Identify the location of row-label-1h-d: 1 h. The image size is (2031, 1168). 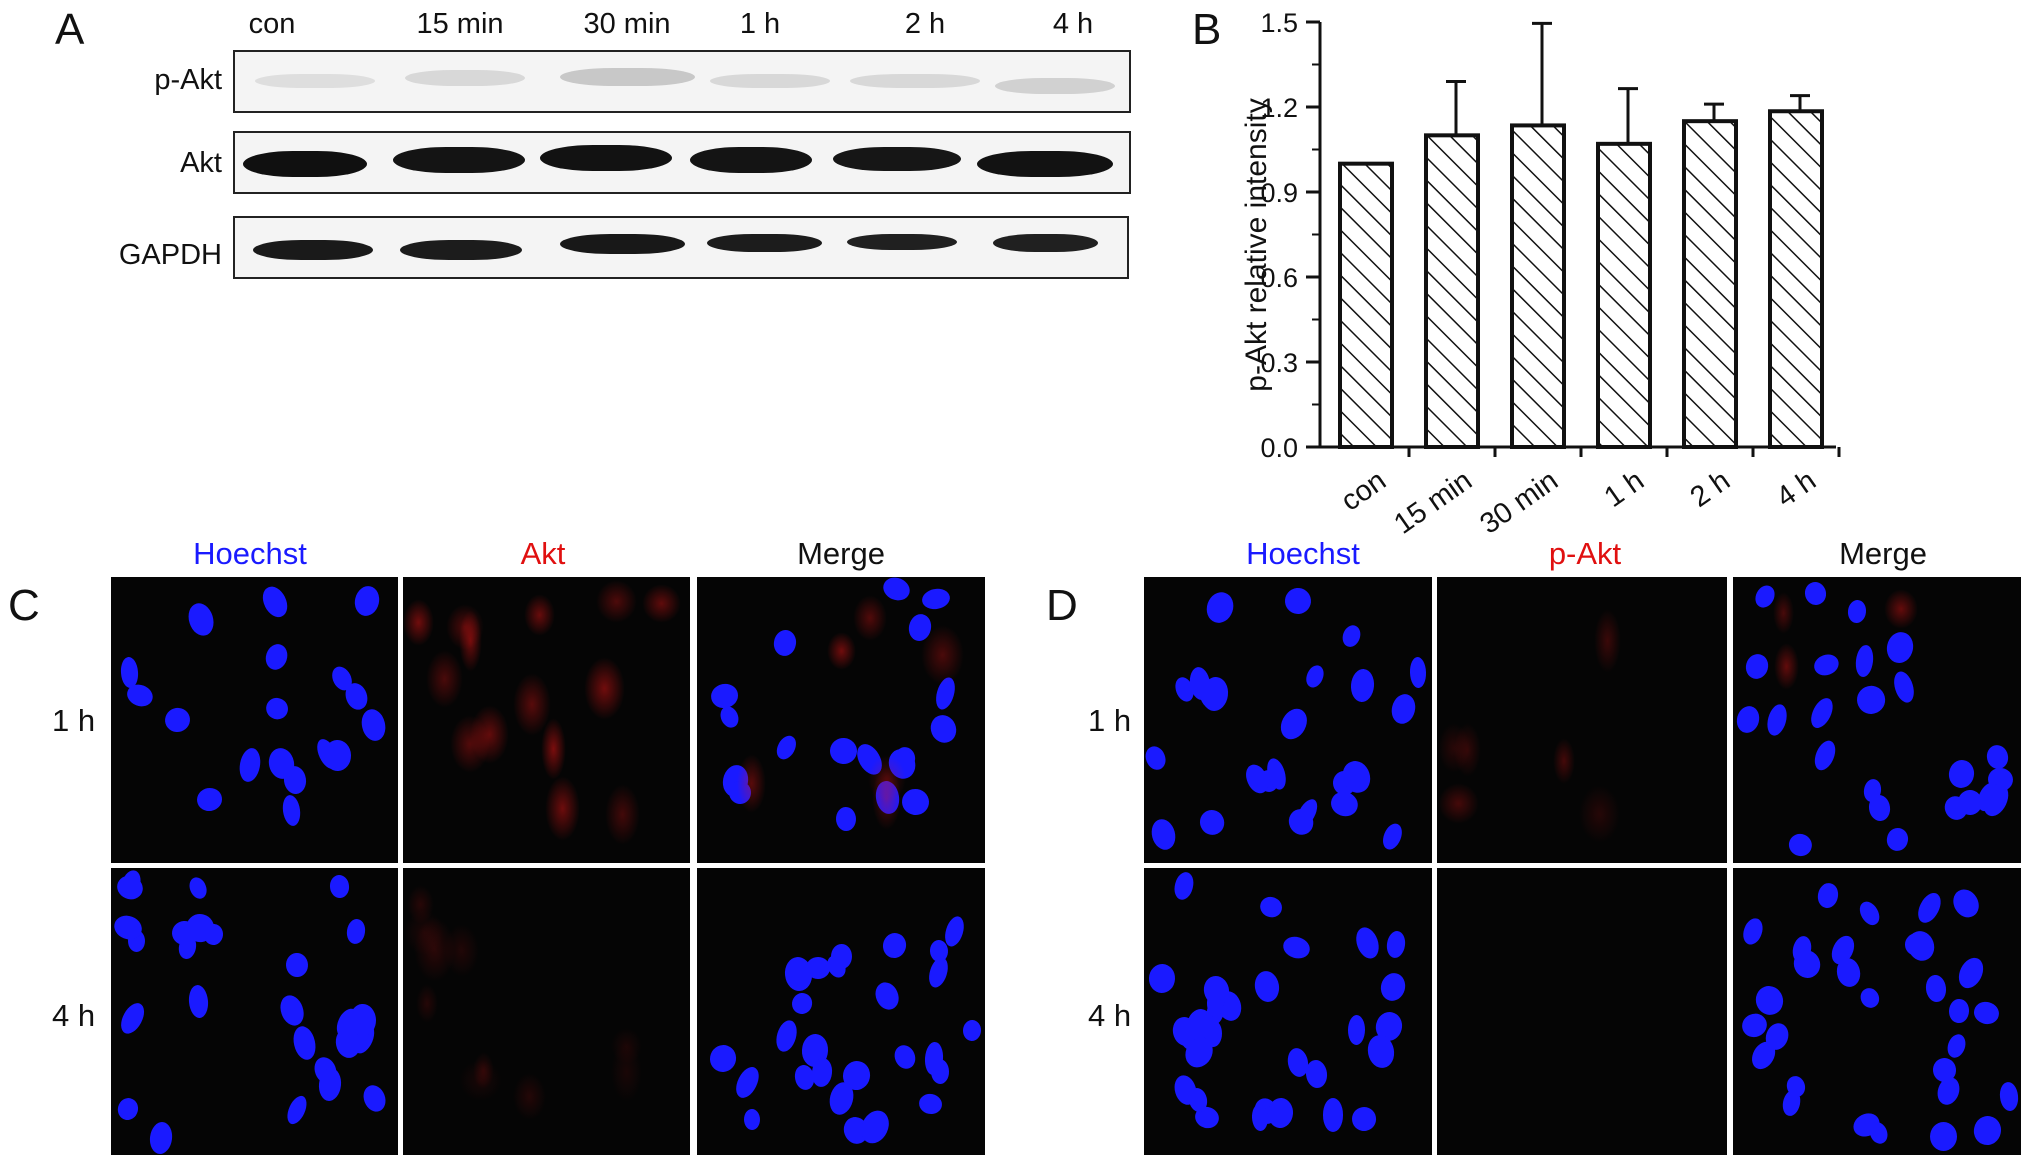
(1110, 720).